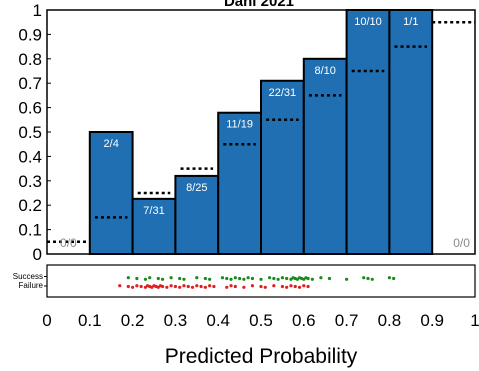 This screenshot has width=479, height=371. I want to click on y-tick-label: 0.4, so click(30, 156).